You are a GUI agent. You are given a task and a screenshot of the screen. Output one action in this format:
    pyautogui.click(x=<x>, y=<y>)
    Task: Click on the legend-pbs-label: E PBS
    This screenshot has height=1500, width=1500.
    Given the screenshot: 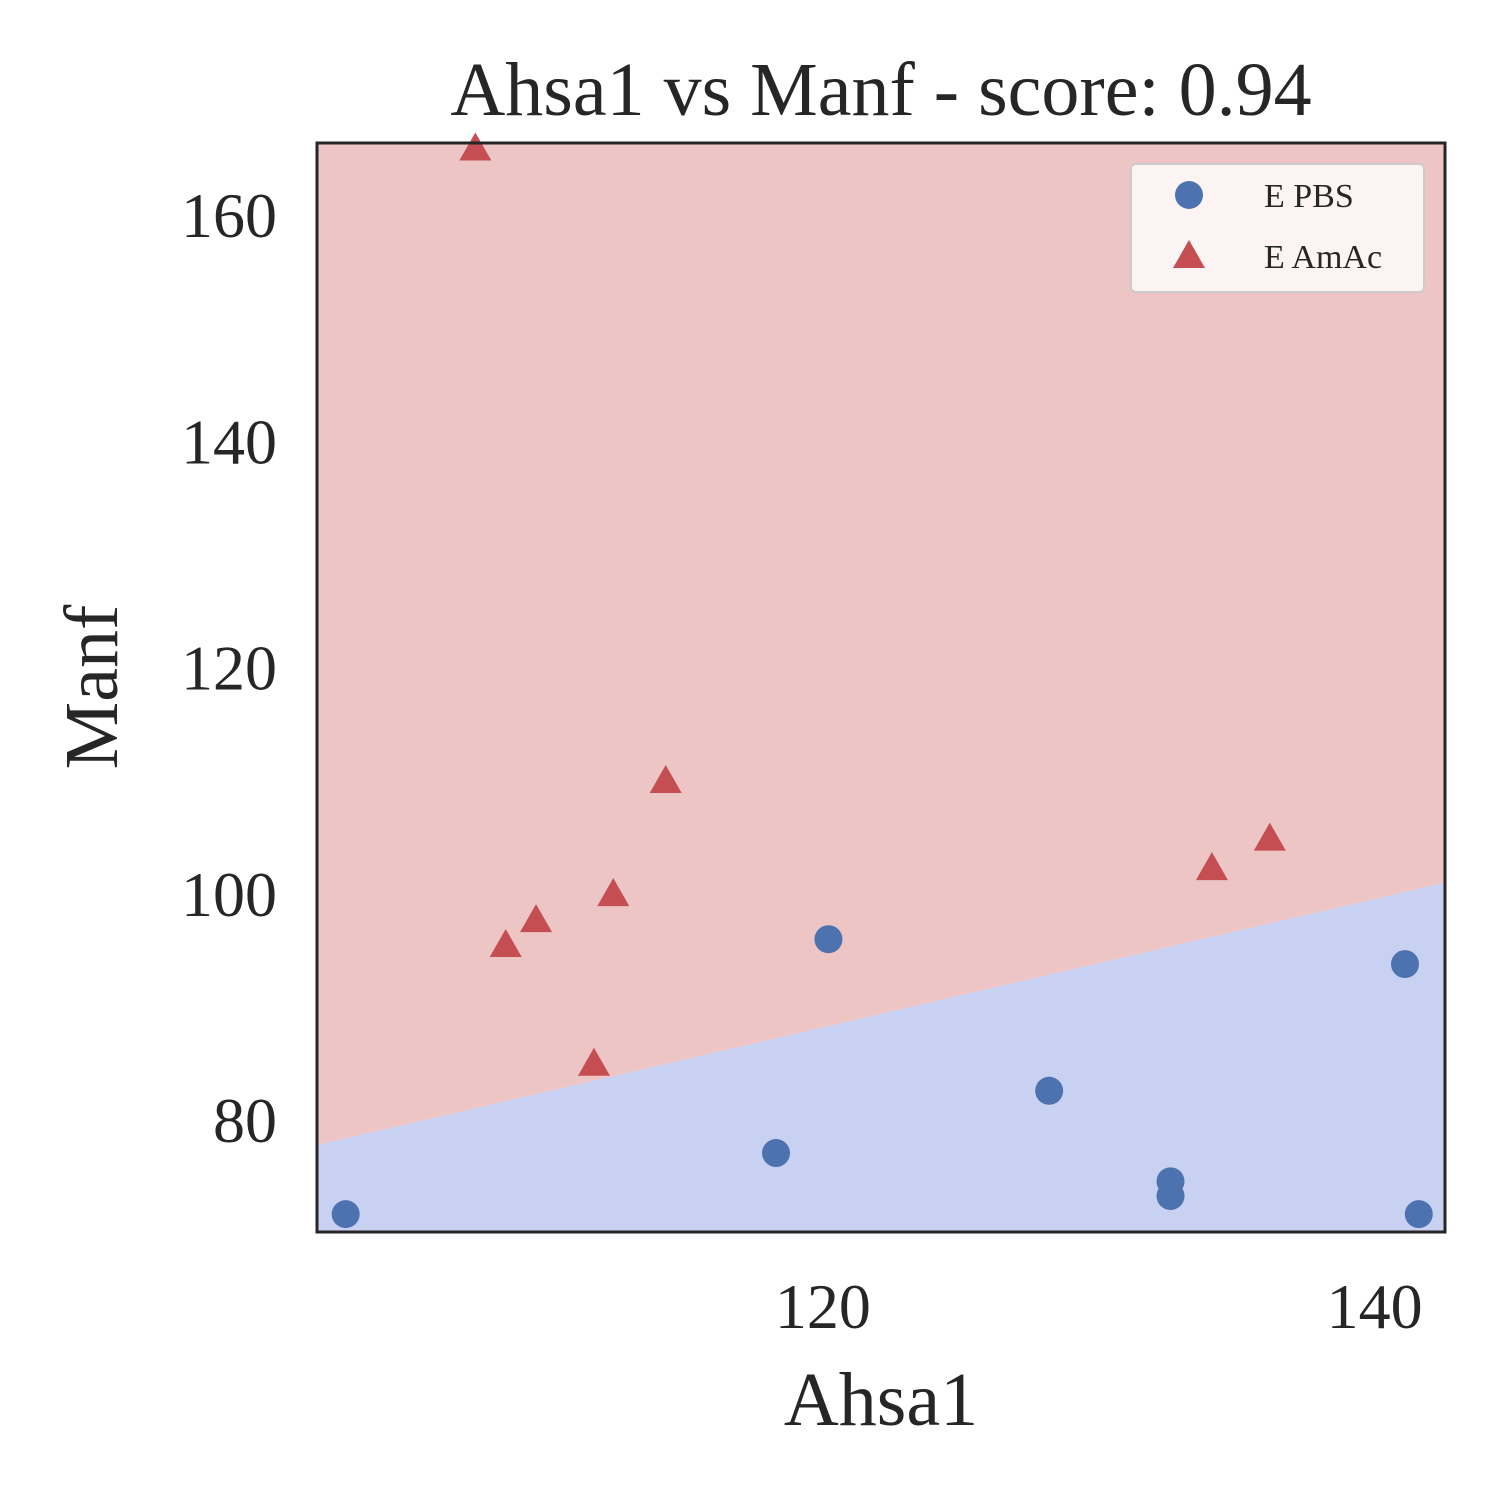 What is the action you would take?
    pyautogui.click(x=1309, y=196)
    